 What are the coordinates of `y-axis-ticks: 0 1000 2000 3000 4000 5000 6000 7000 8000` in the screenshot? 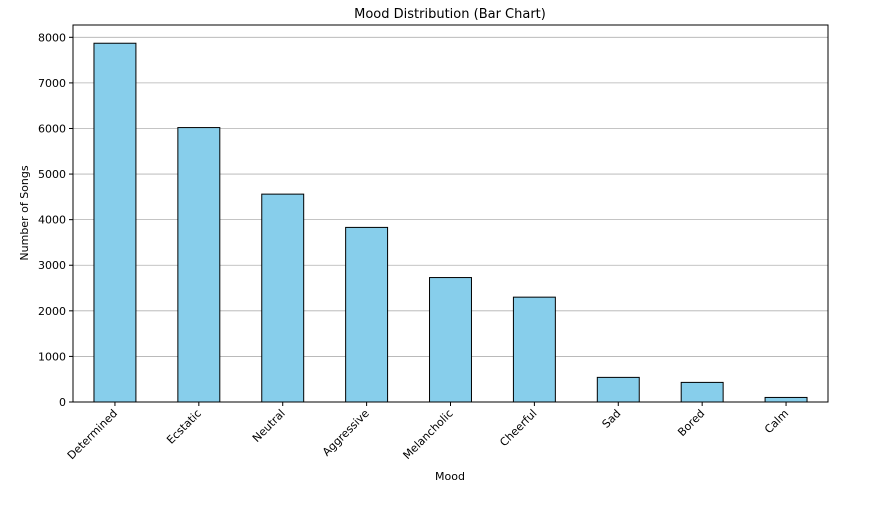 It's located at (55, 220).